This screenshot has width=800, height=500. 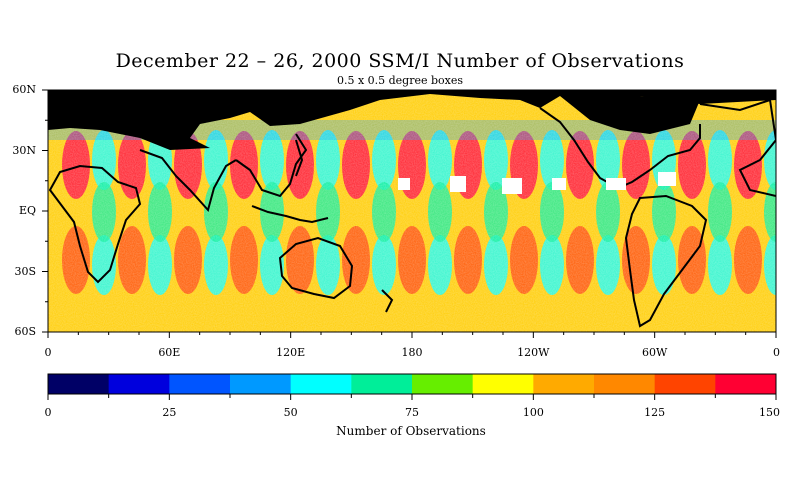 I want to click on land-mask, so click(x=412, y=120).